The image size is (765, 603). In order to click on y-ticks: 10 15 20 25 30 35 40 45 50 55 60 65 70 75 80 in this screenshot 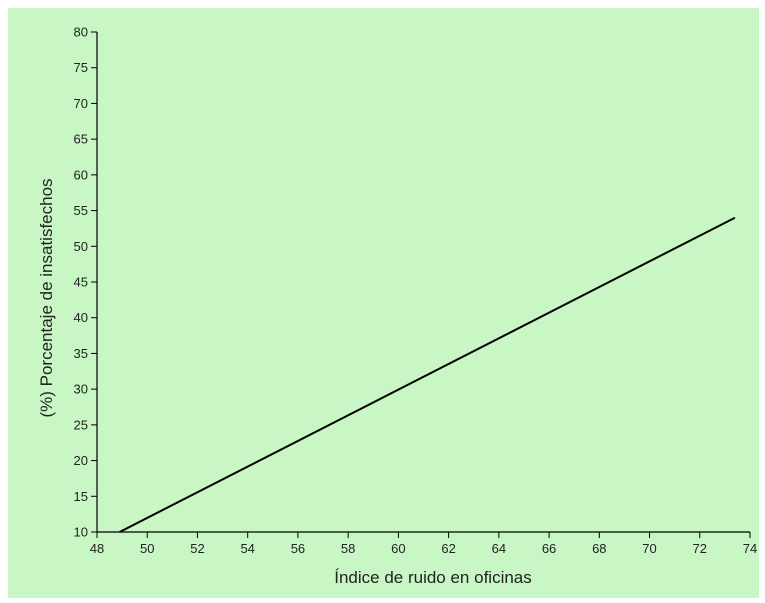, I will do `click(85, 282)`.